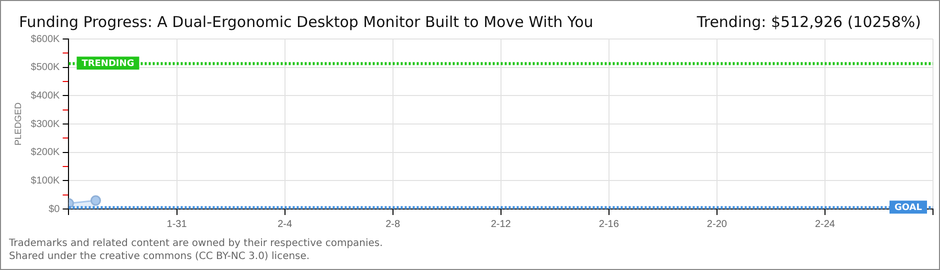  What do you see at coordinates (908, 207) in the screenshot?
I see `ref-line-label: GOAL` at bounding box center [908, 207].